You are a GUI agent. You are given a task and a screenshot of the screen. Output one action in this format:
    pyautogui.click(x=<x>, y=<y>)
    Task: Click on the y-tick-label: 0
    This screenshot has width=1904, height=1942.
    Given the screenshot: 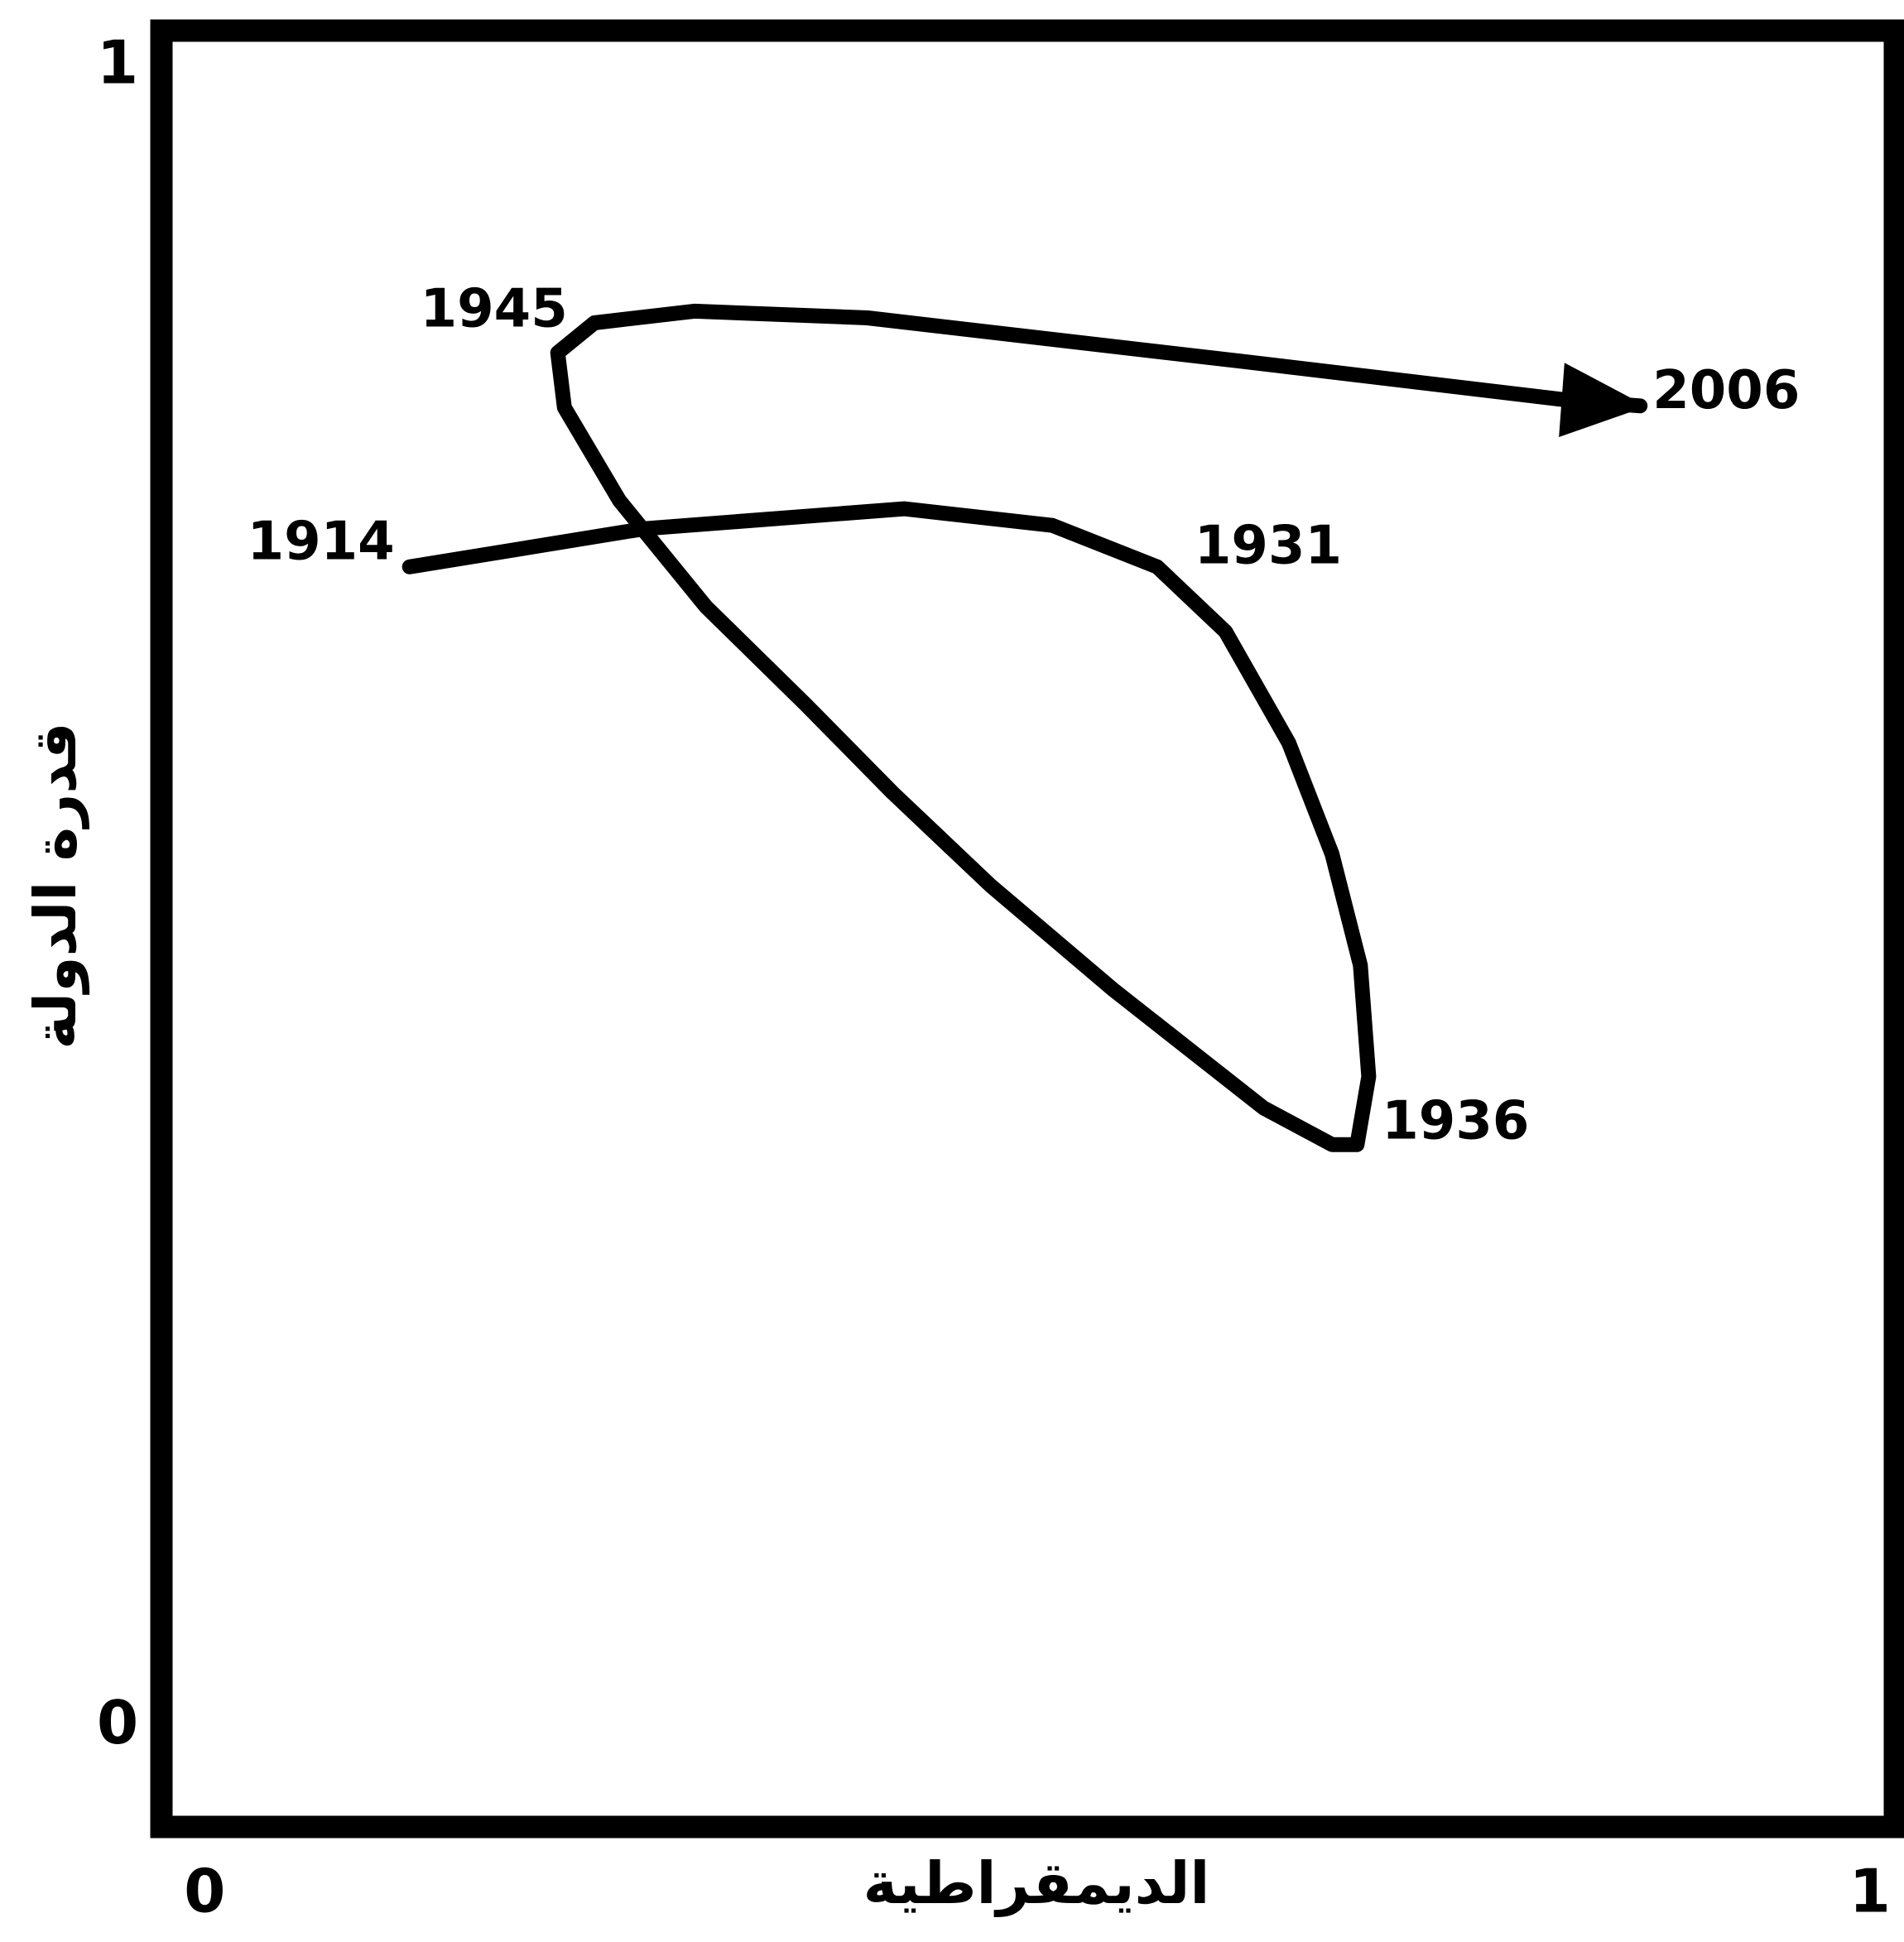 What is the action you would take?
    pyautogui.click(x=117, y=1722)
    